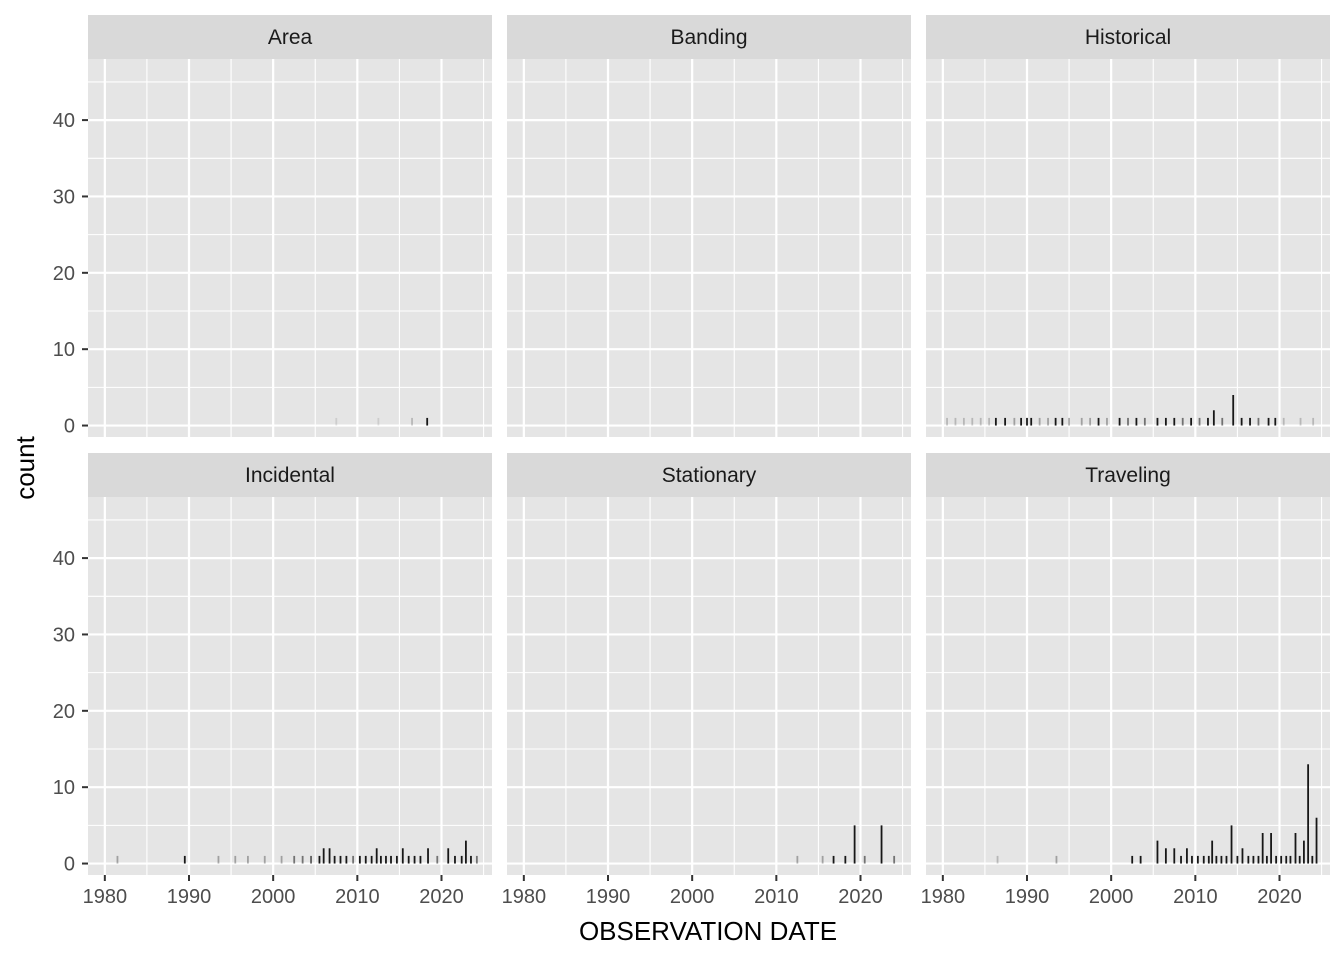  I want to click on facet-strip-label: Stationary, so click(709, 475).